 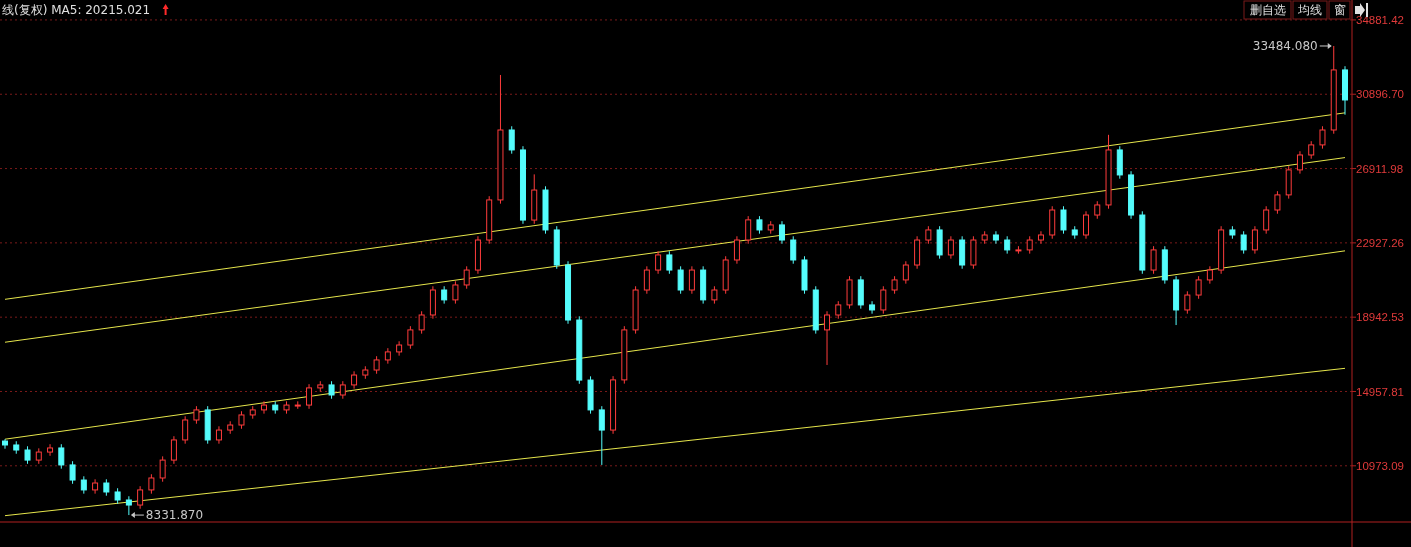 I want to click on annotation: 33484.080, so click(x=1285, y=46).